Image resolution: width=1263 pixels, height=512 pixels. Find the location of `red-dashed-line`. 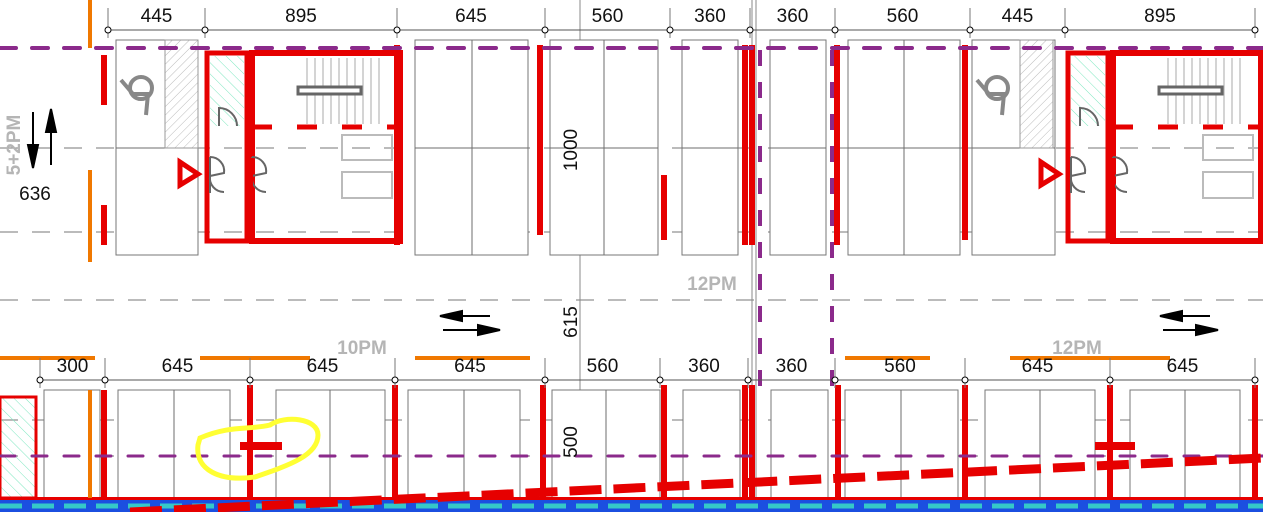

red-dashed-line is located at coordinates (696, 482).